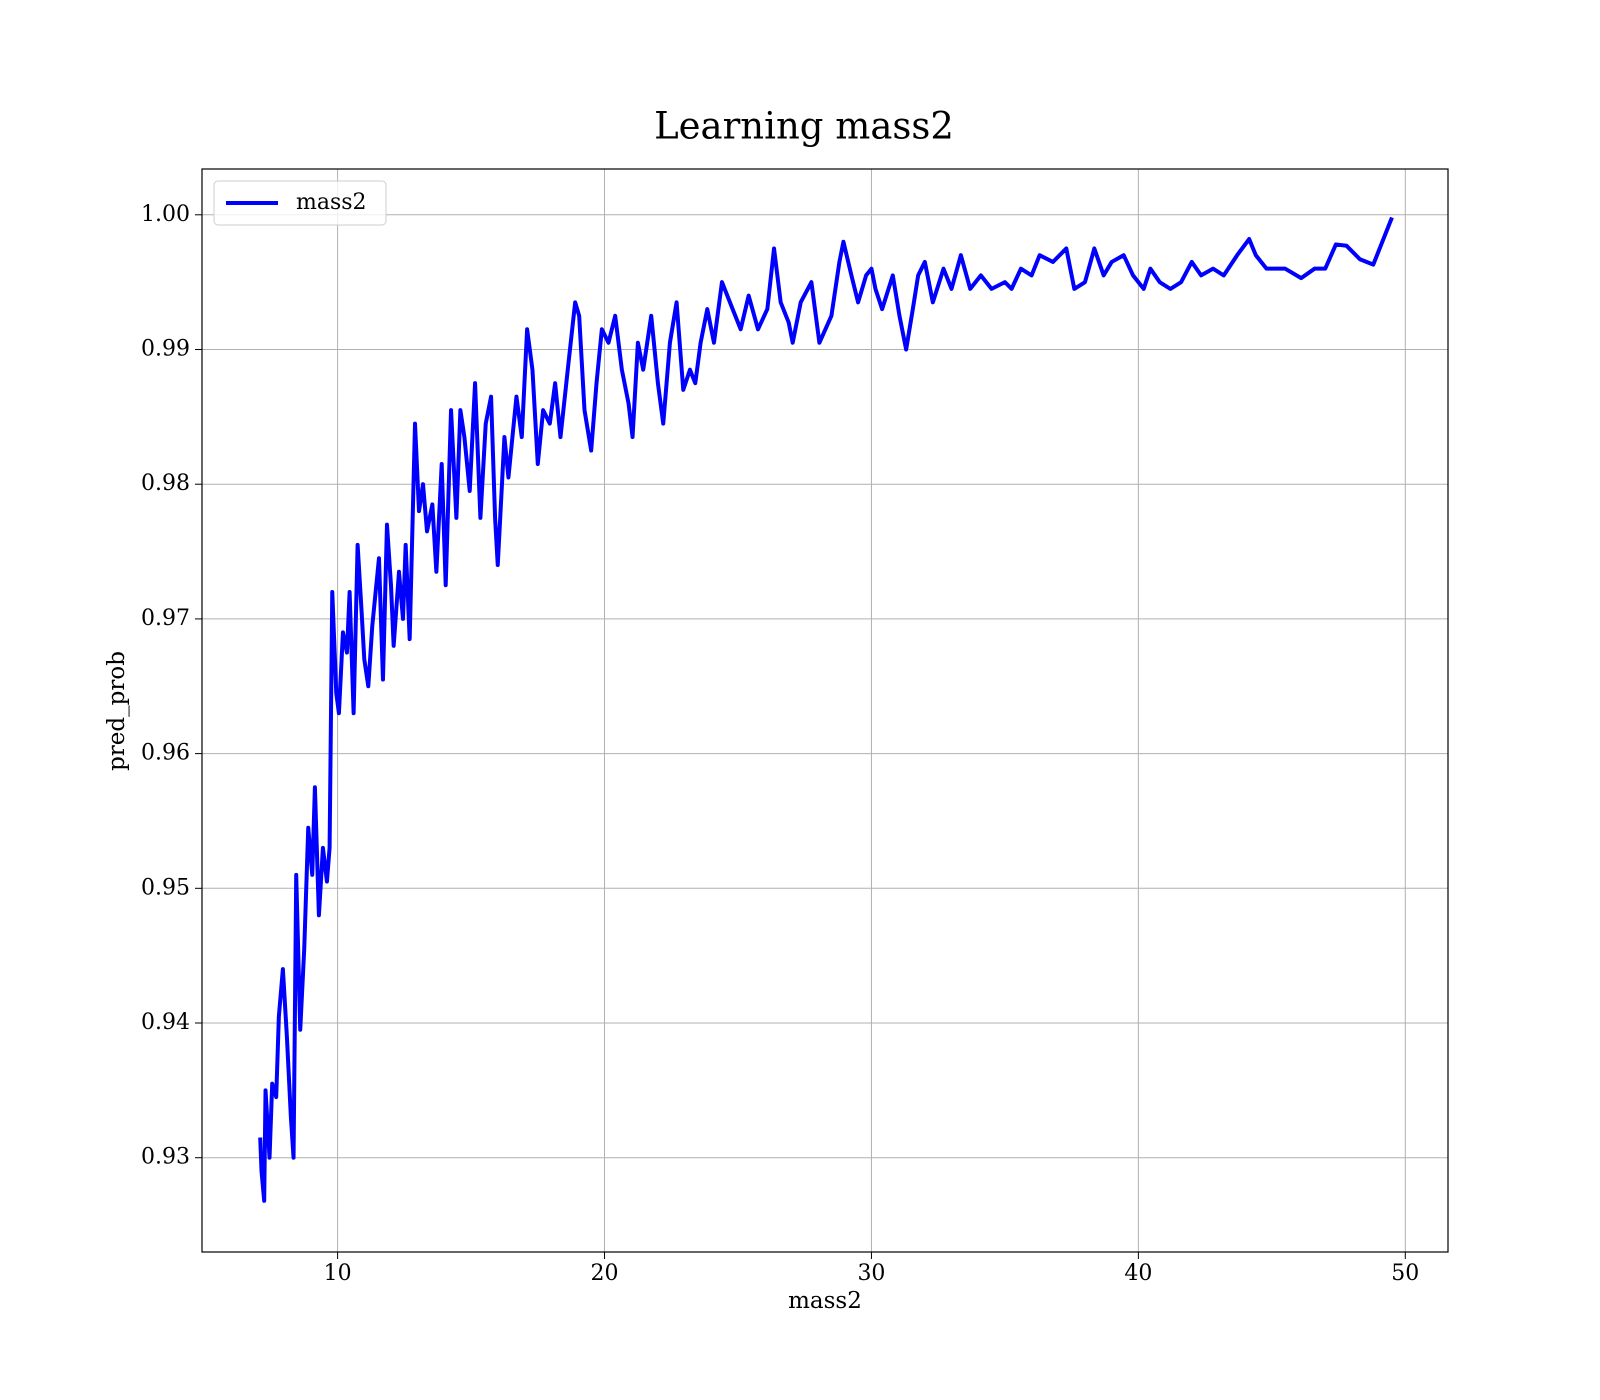 The height and width of the screenshot is (1400, 1600). I want to click on y-tick-label: 1.00, so click(165, 214).